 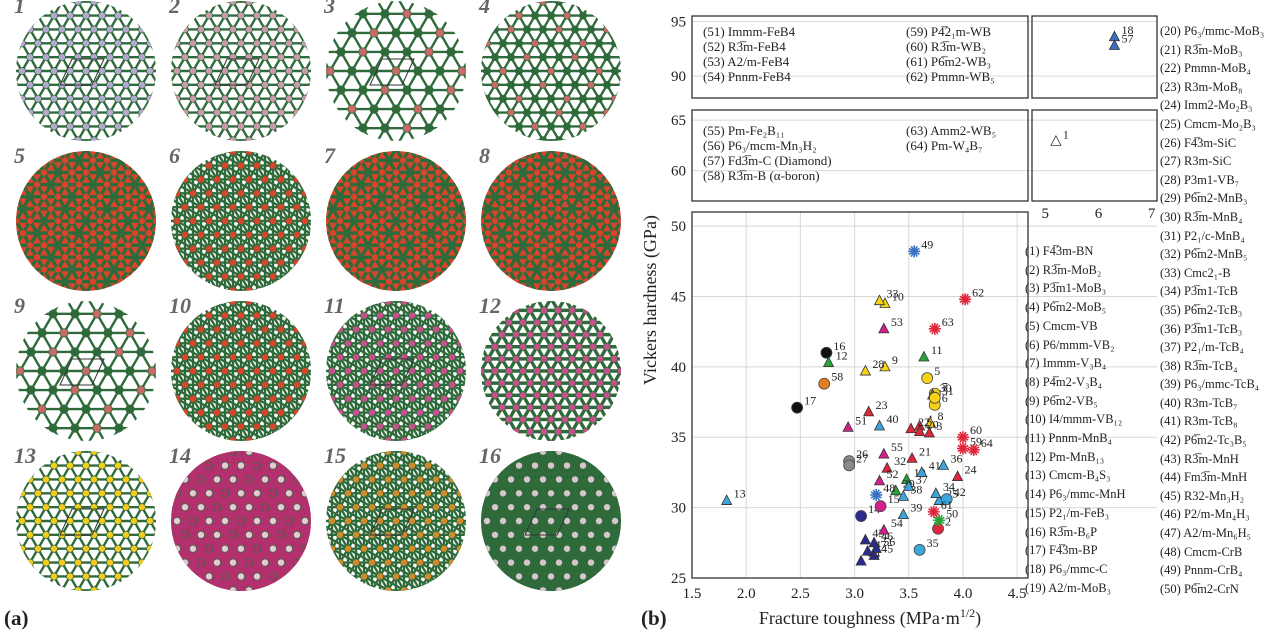 What do you see at coordinates (978, 292) in the screenshot?
I see `point-label: 62` at bounding box center [978, 292].